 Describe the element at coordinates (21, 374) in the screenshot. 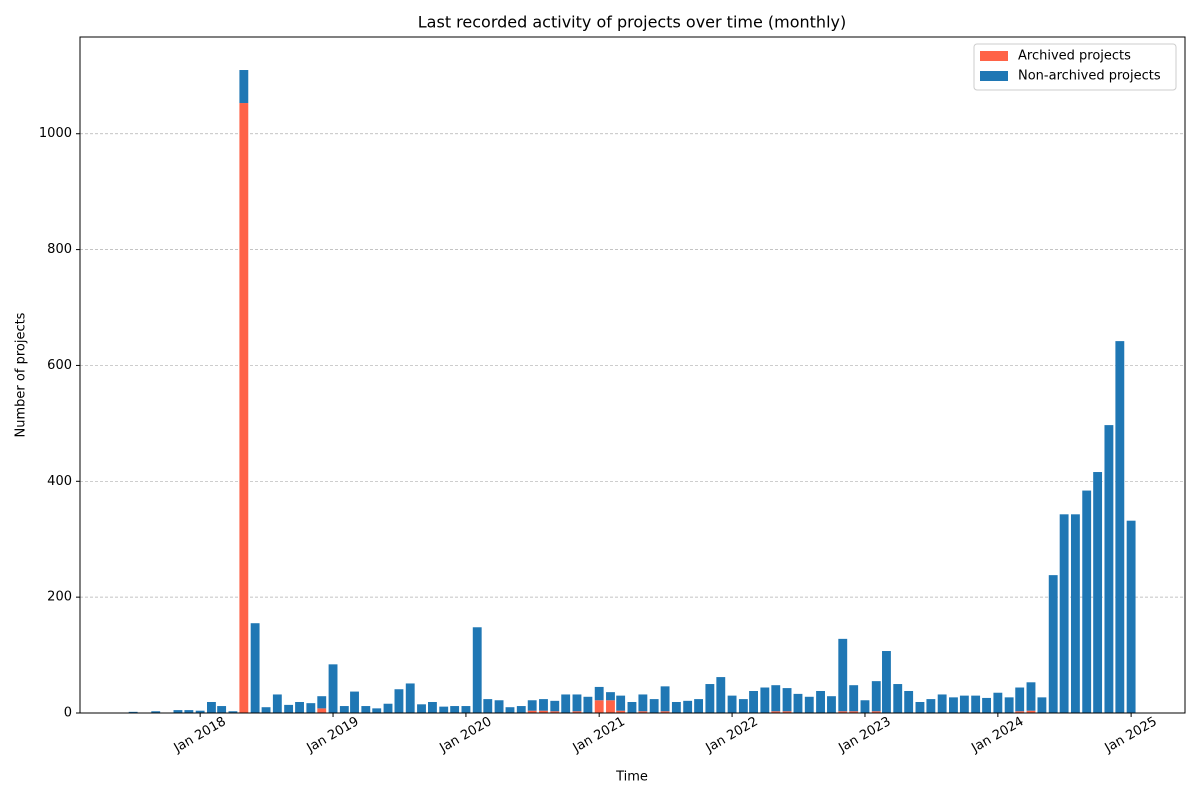

I see `y-axis-label: Number of projects` at that location.